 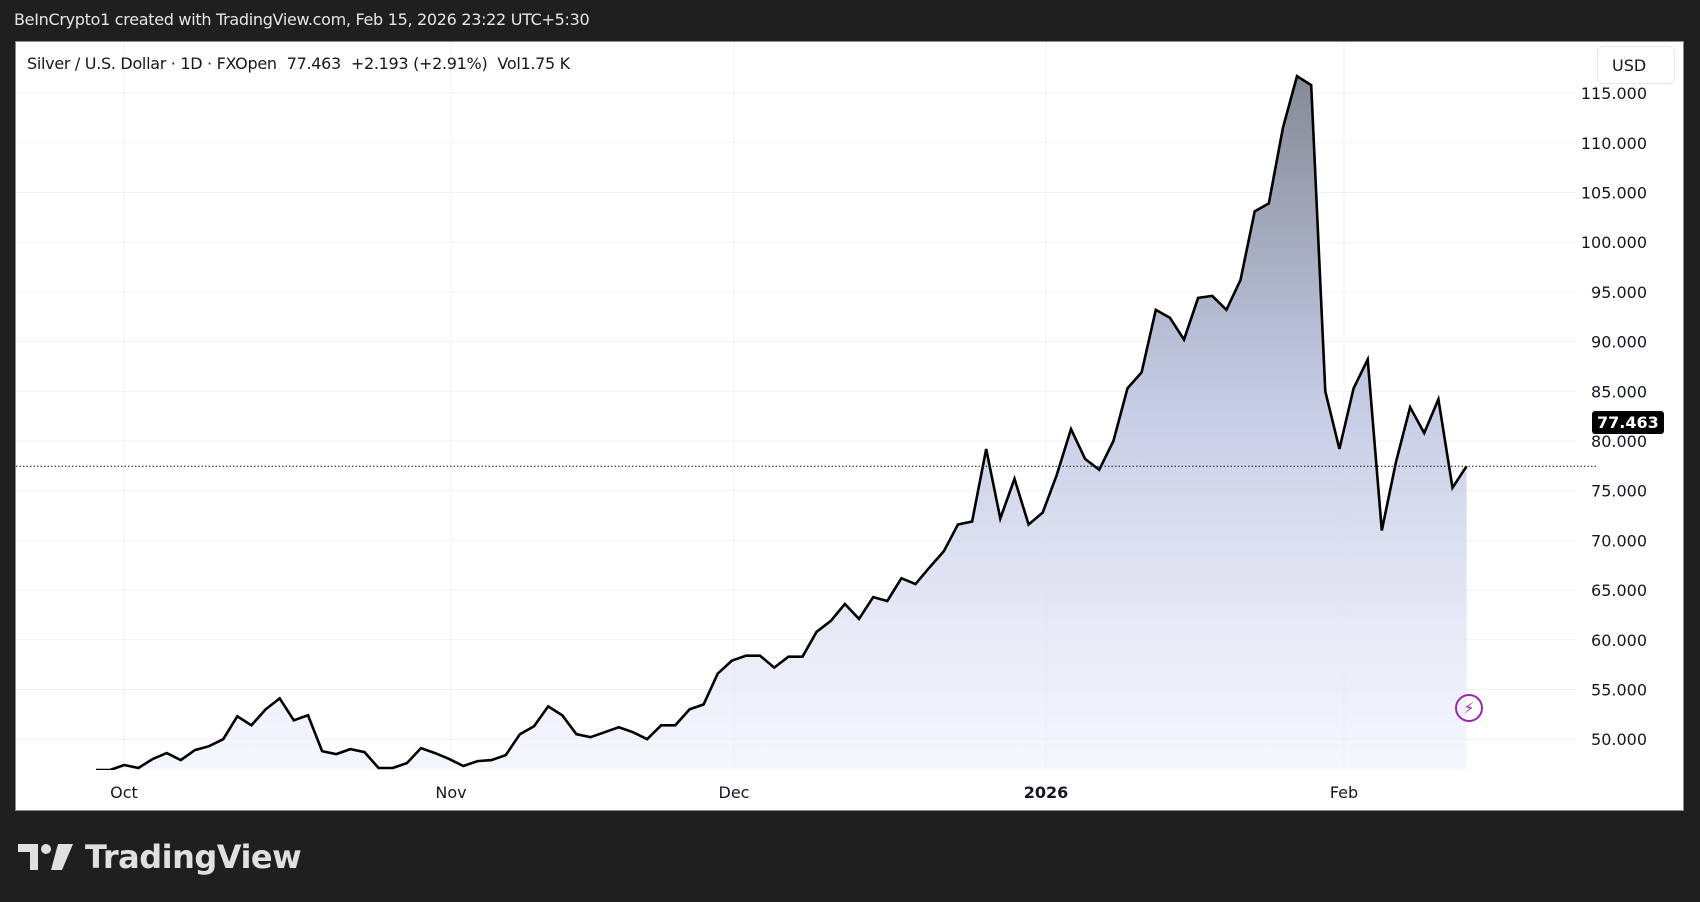 What do you see at coordinates (1636, 65) in the screenshot?
I see `currency-button: USD` at bounding box center [1636, 65].